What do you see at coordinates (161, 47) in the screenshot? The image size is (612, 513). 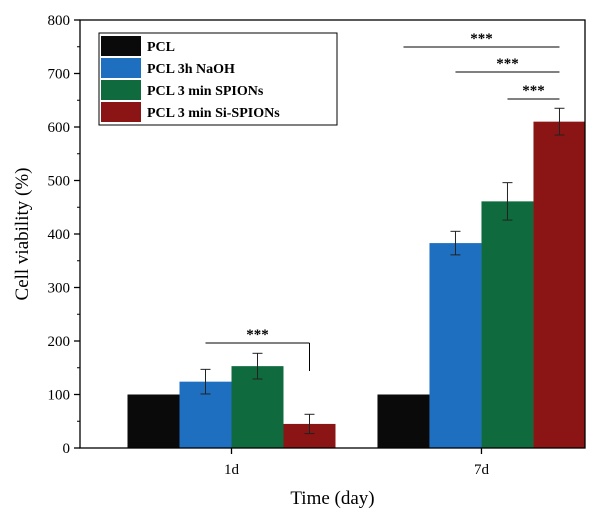 I see `legend-label: PCL` at bounding box center [161, 47].